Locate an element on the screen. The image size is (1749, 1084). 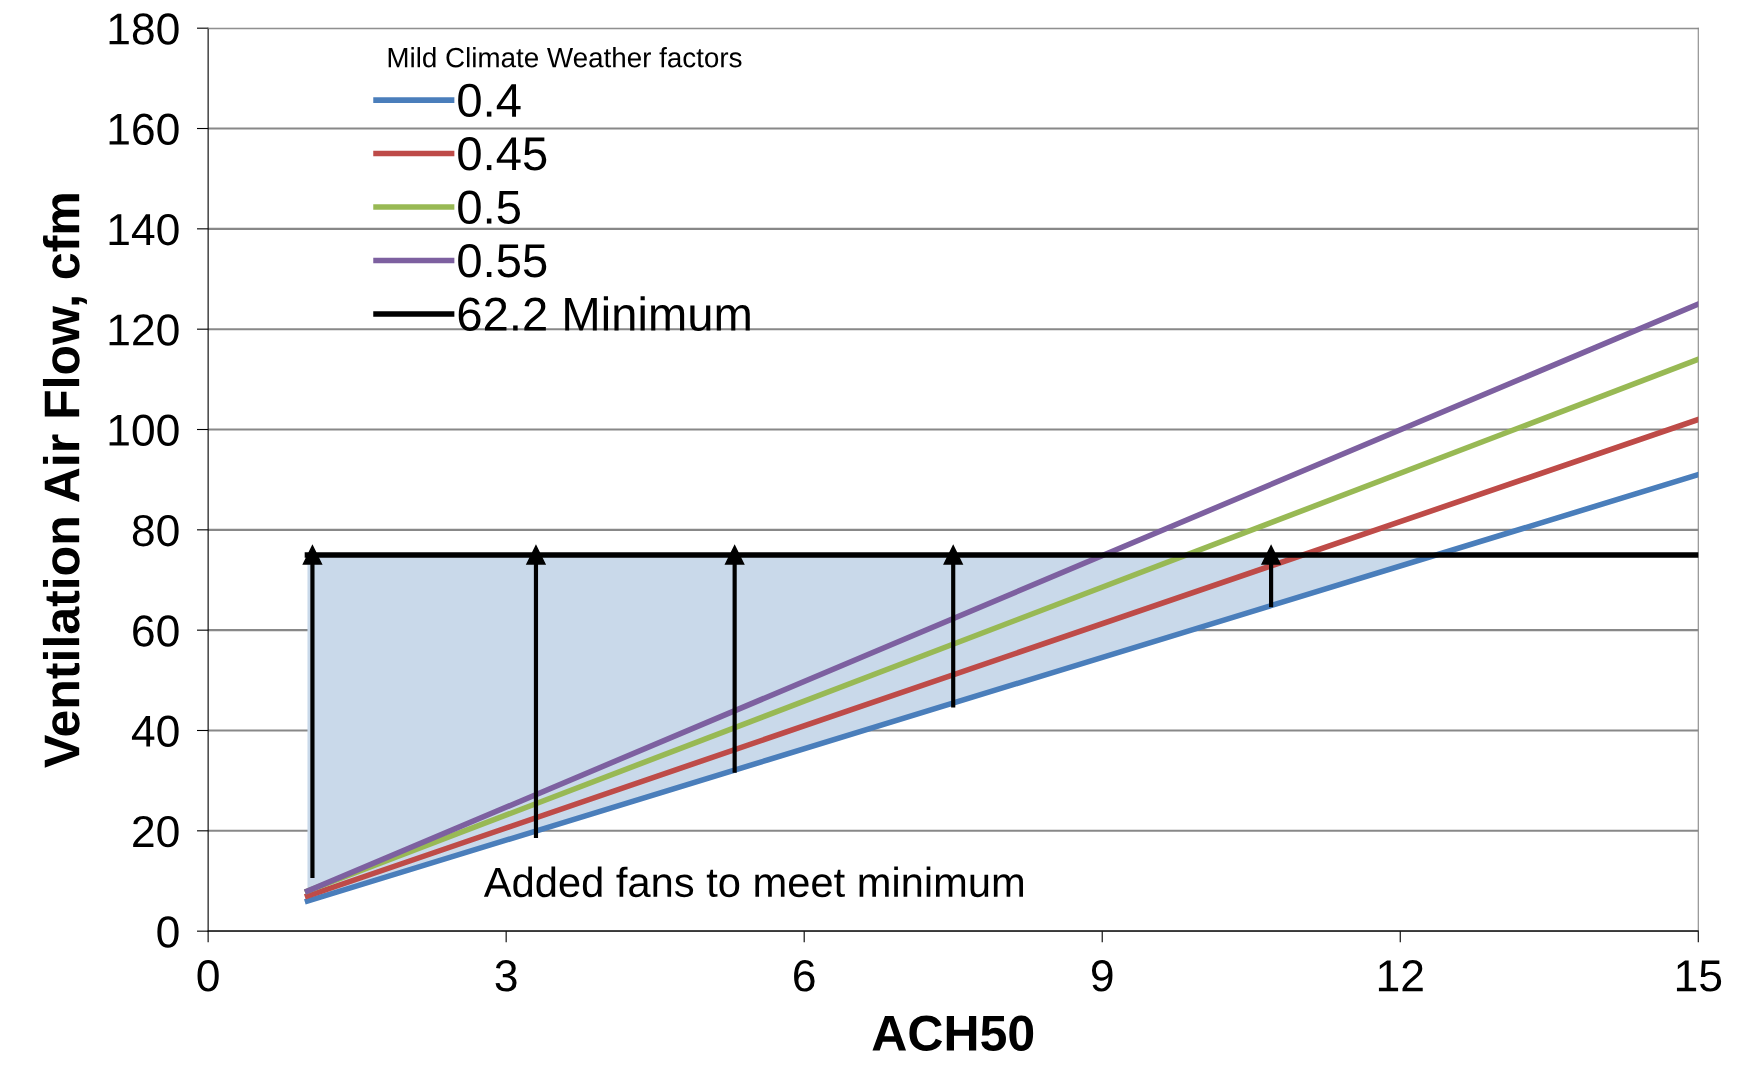
y-tick-label: 60 is located at coordinates (156, 631).